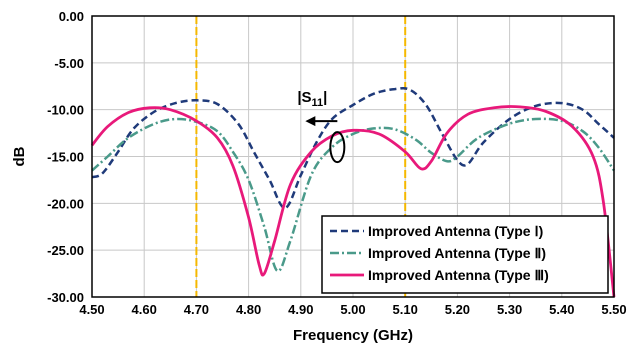  I want to click on y-tick-label-3: -15.00, so click(65, 157).